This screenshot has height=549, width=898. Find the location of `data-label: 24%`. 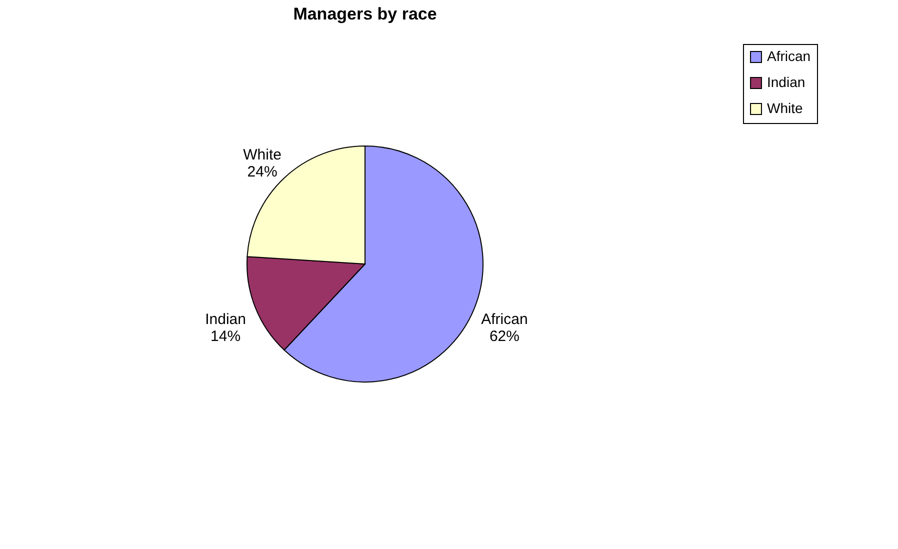

data-label: 24% is located at coordinates (262, 172).